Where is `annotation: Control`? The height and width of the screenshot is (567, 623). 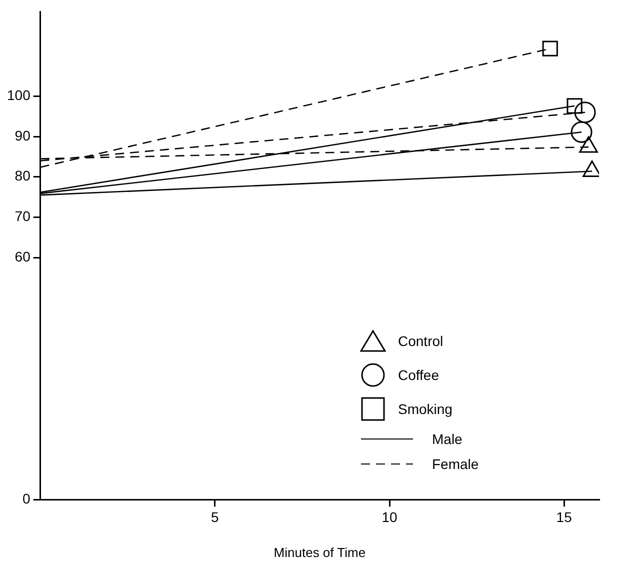
annotation: Control is located at coordinates (421, 341).